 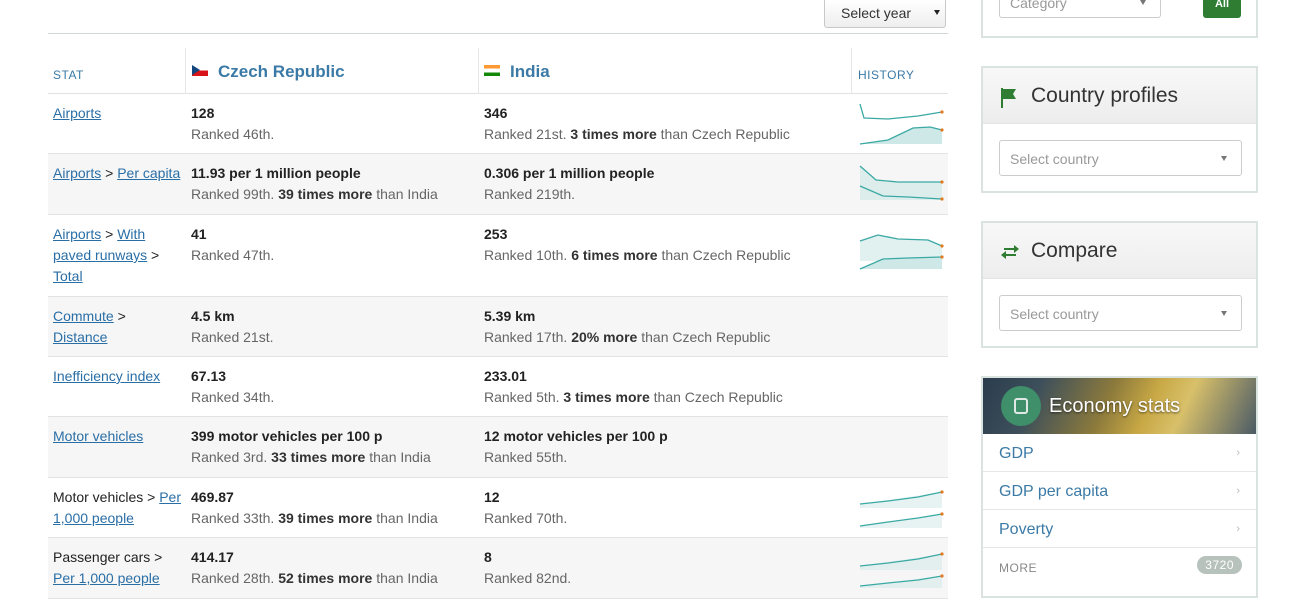 I want to click on country-a-header: Czech Republic, so click(x=268, y=85).